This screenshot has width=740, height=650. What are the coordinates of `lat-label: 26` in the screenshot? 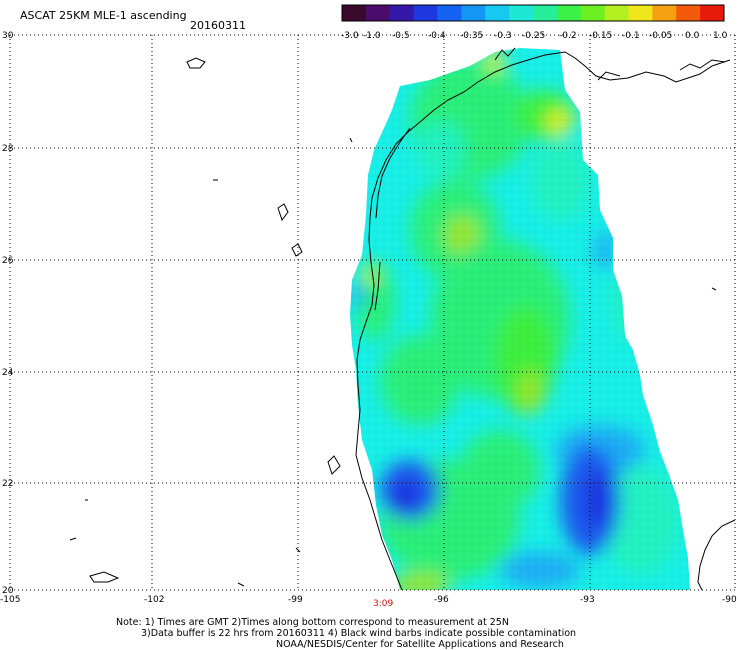 It's located at (8, 261).